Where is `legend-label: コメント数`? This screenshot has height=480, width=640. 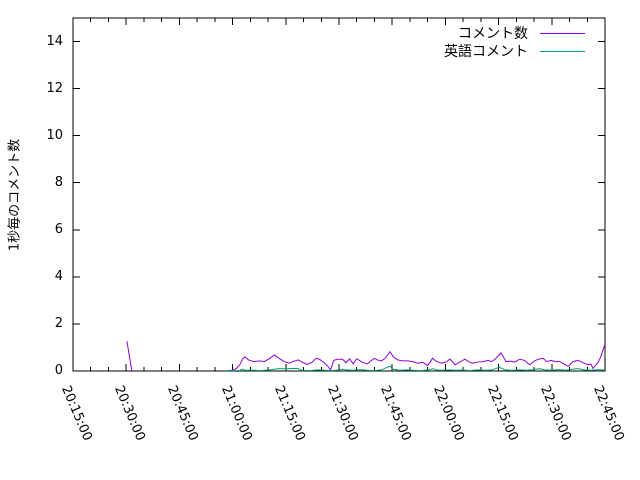 legend-label: コメント数 is located at coordinates (493, 34).